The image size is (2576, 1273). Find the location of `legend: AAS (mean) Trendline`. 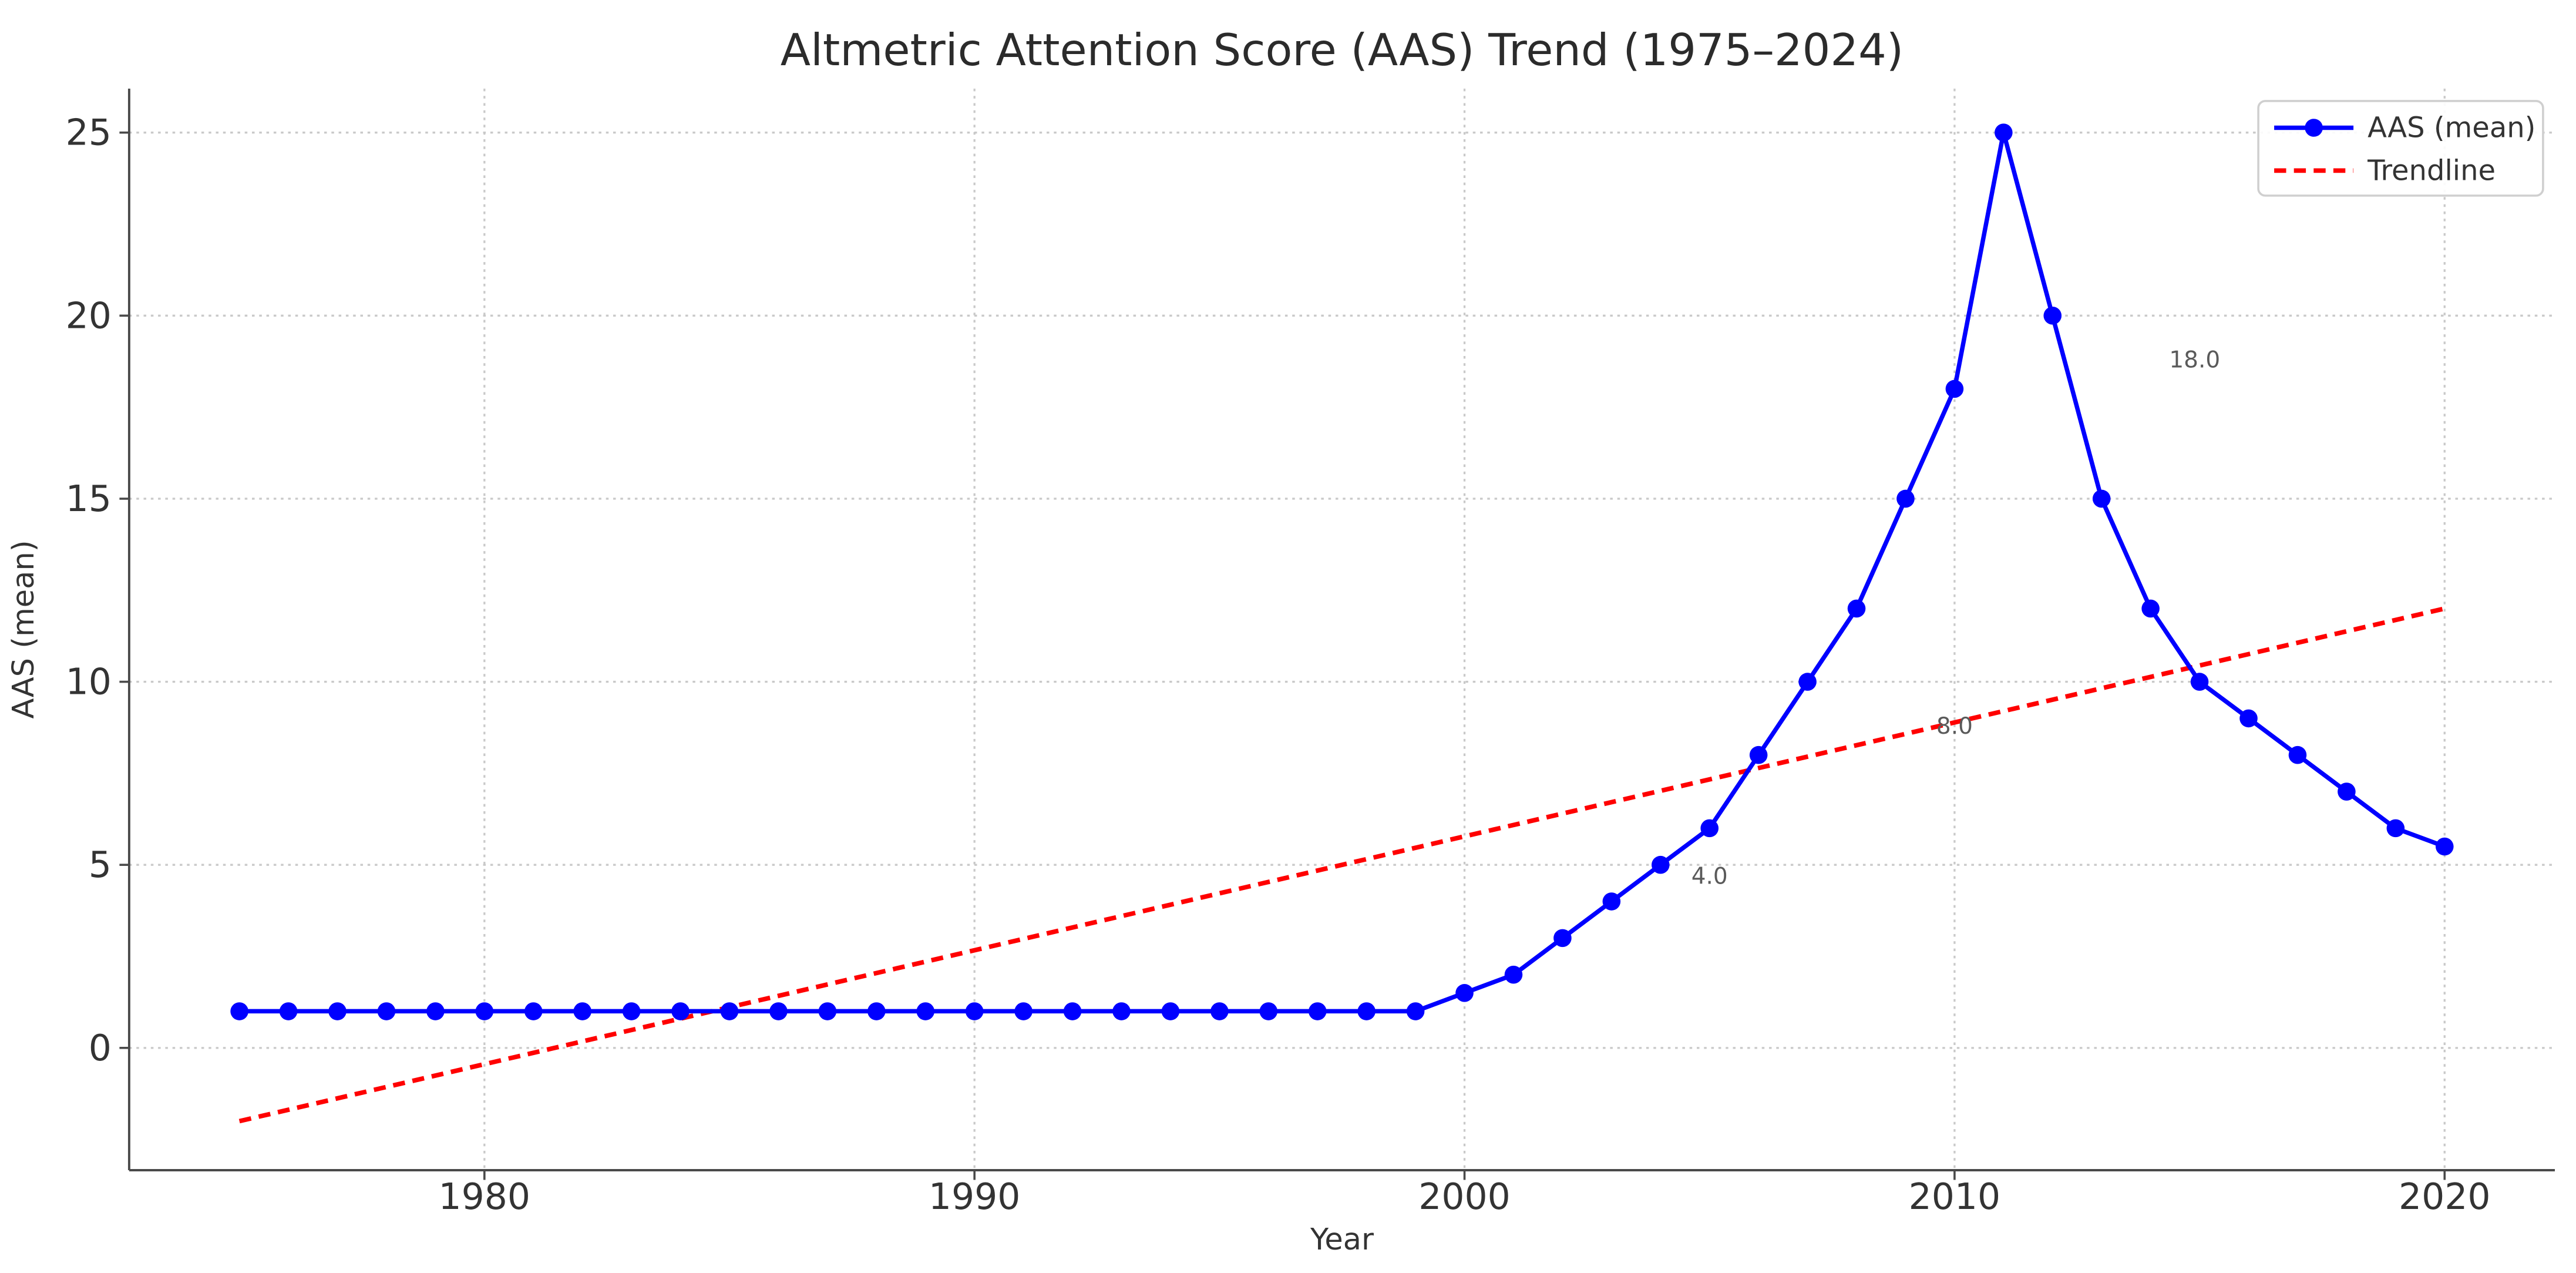

legend: AAS (mean) Trendline is located at coordinates (2400, 149).